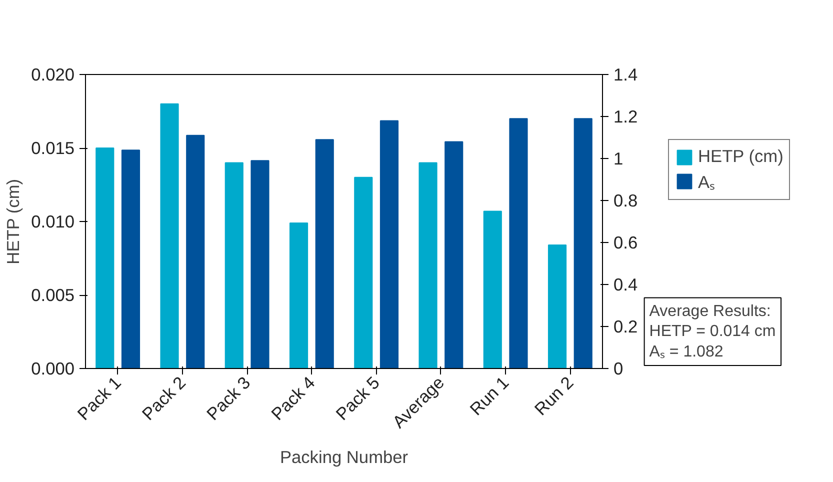 The height and width of the screenshot is (482, 833). Describe the element at coordinates (554, 396) in the screenshot. I see `x-tick-label: Run 2` at that location.